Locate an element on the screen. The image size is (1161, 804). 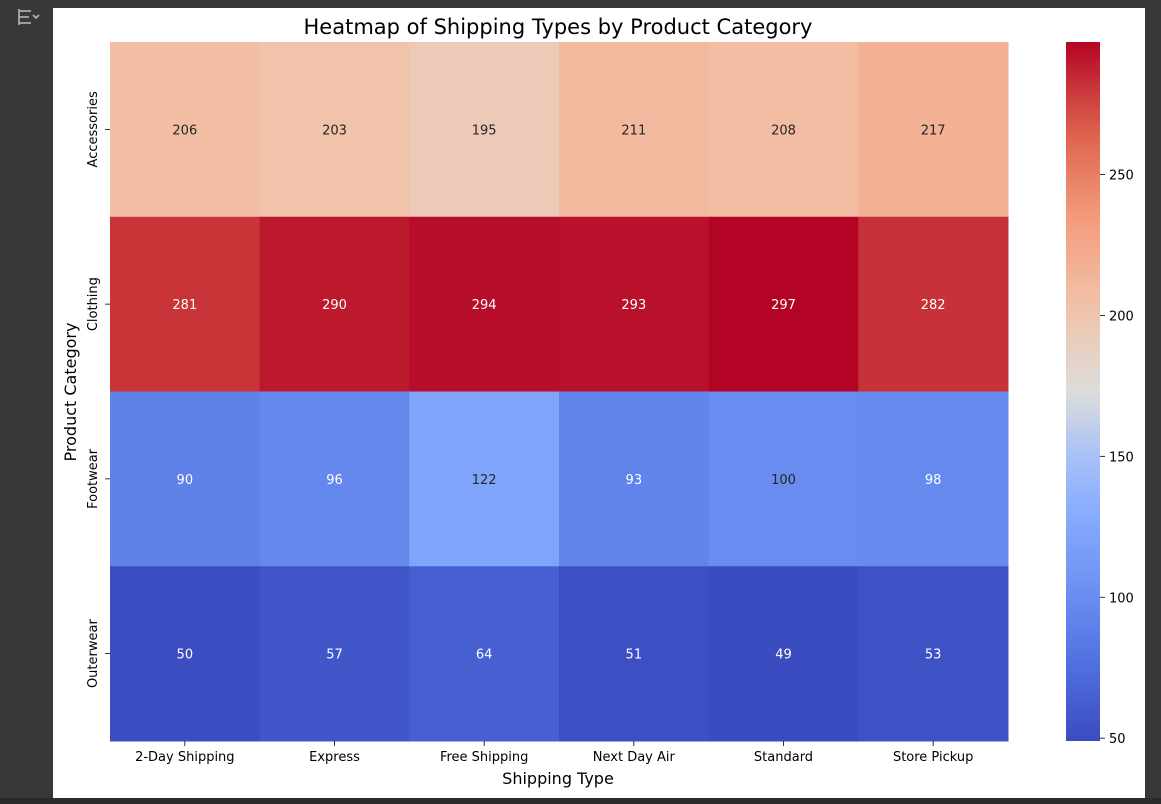
cell-value-label: 98 is located at coordinates (933, 480).